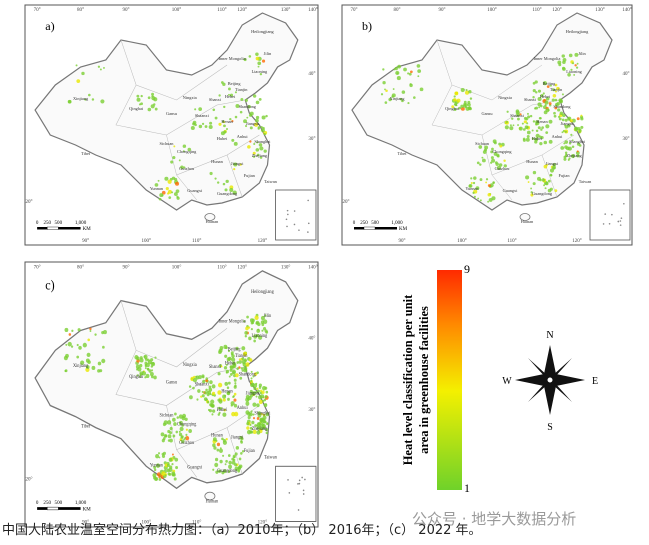 Image resolution: width=649 pixels, height=545 pixels. I want to click on degree-label: 130°, so click(286, 10).